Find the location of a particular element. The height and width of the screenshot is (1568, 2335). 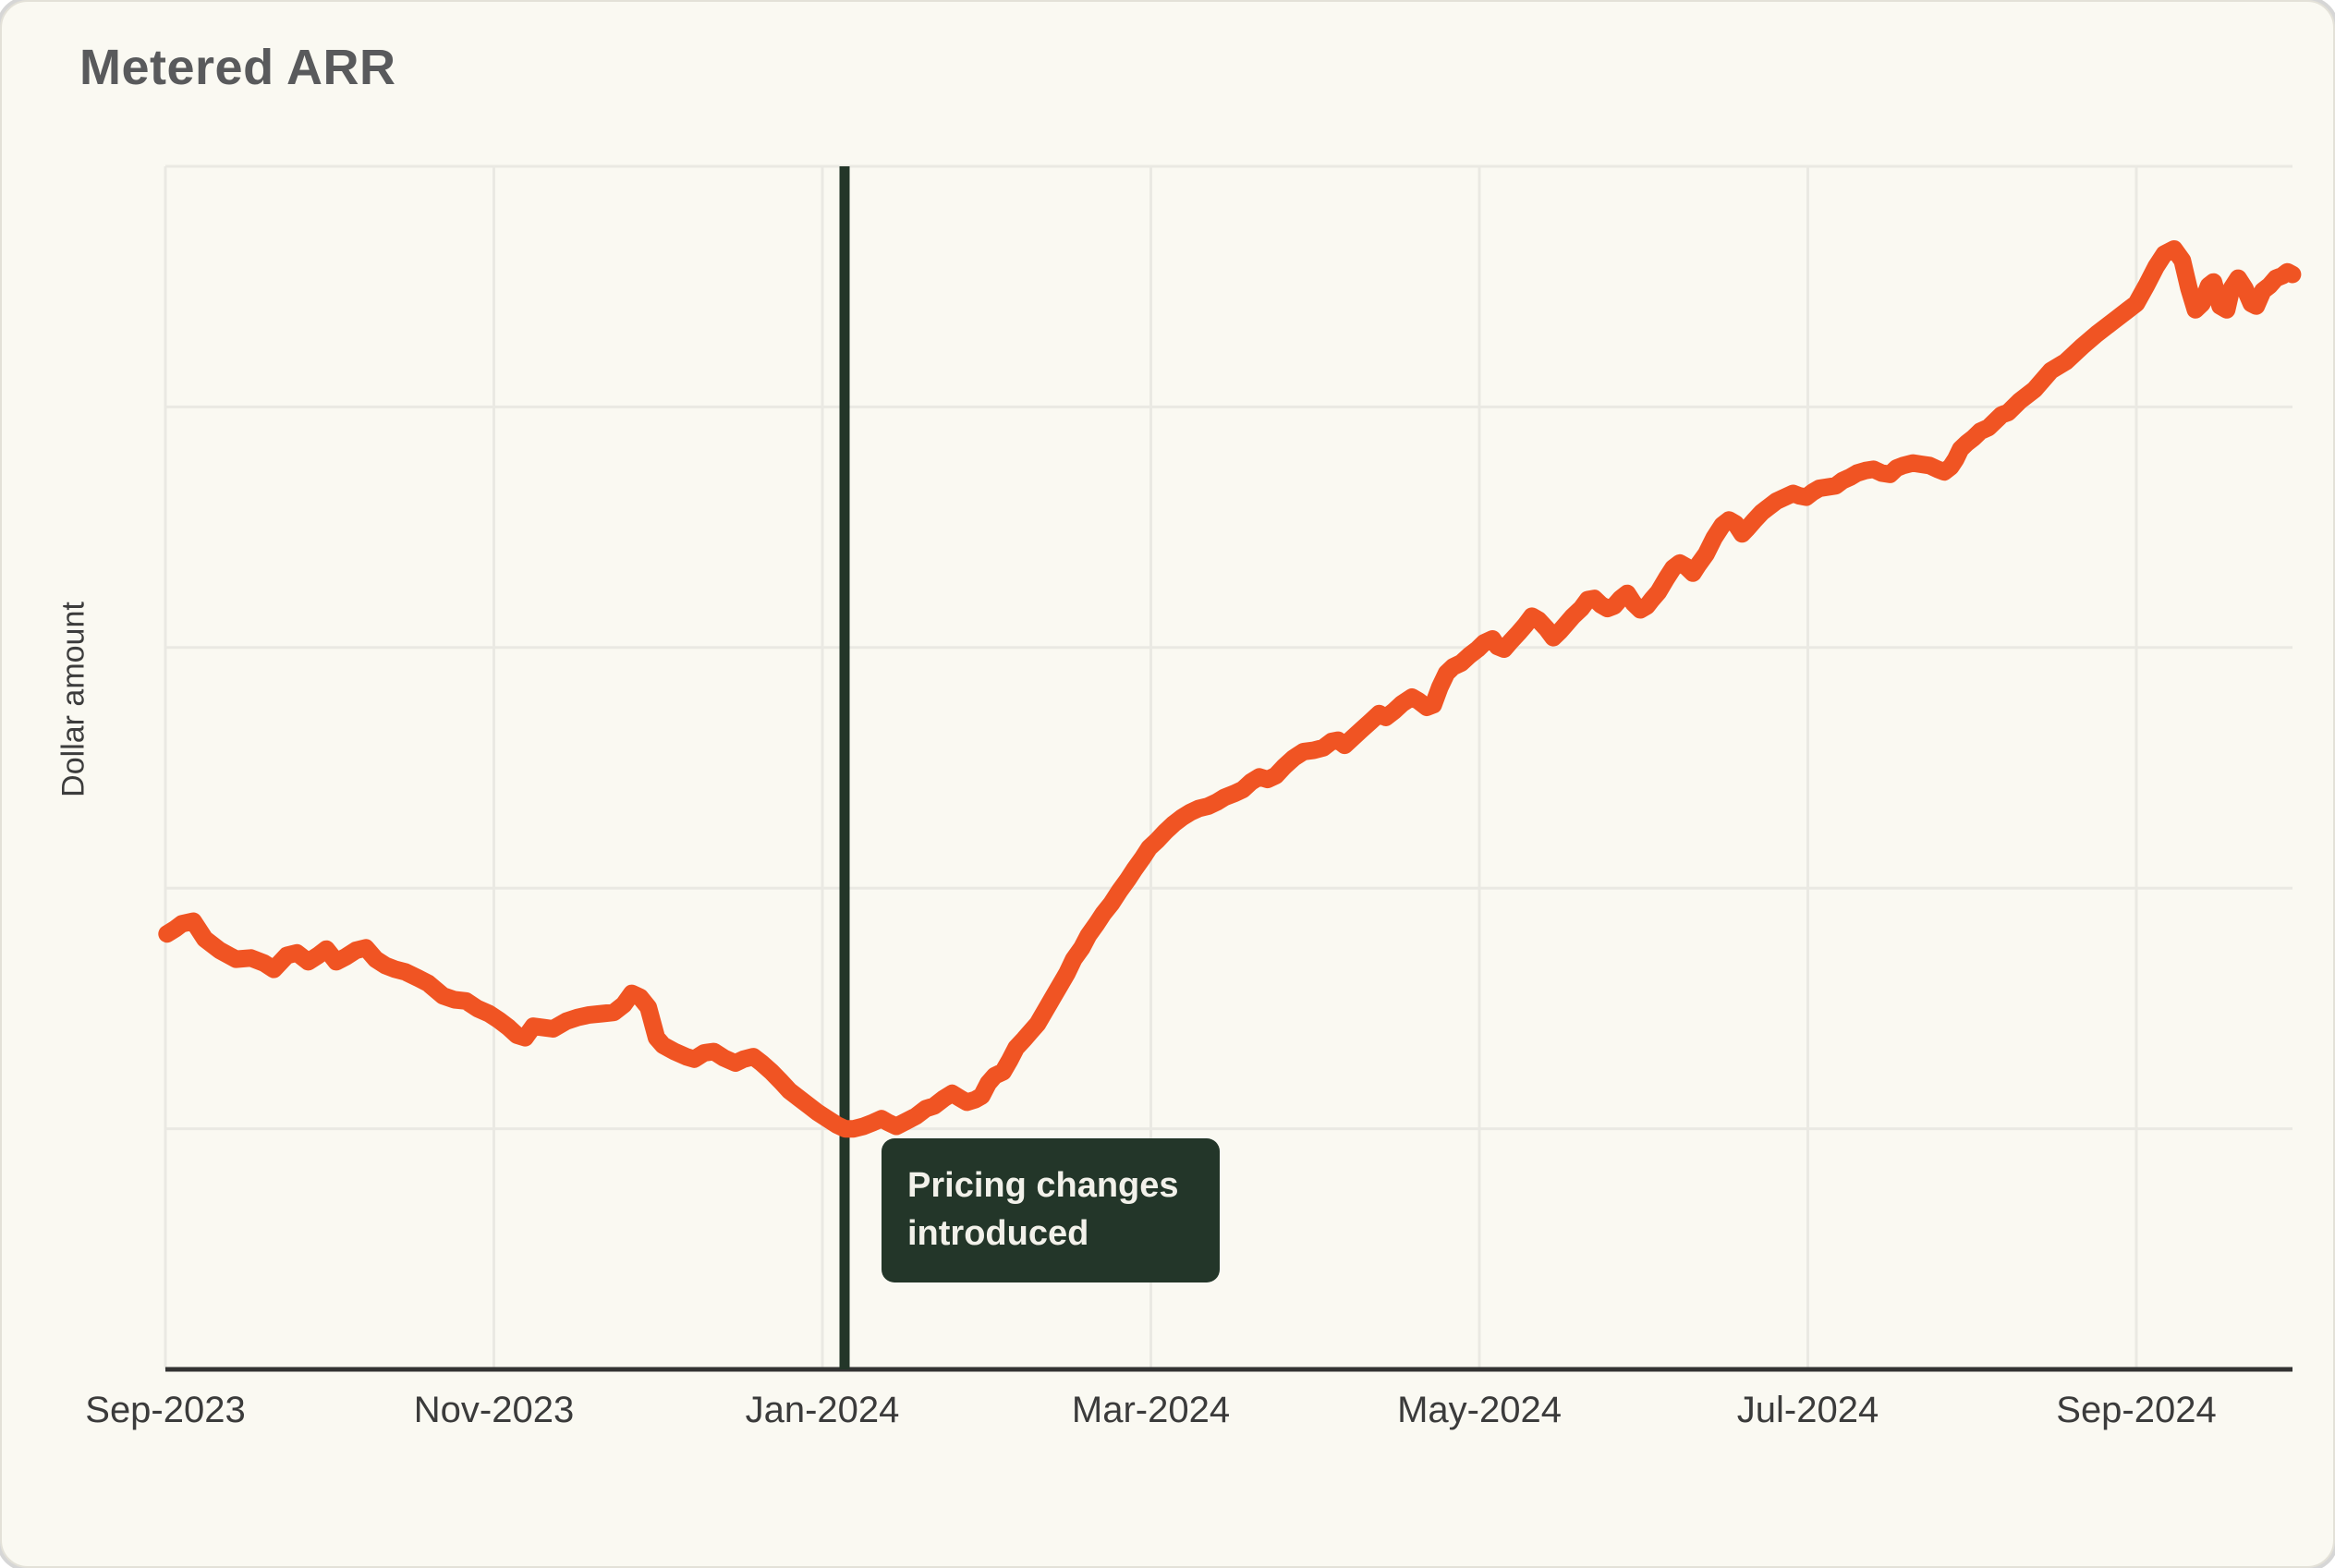

annotation-line-1: Pricing changes is located at coordinates (1043, 1185).